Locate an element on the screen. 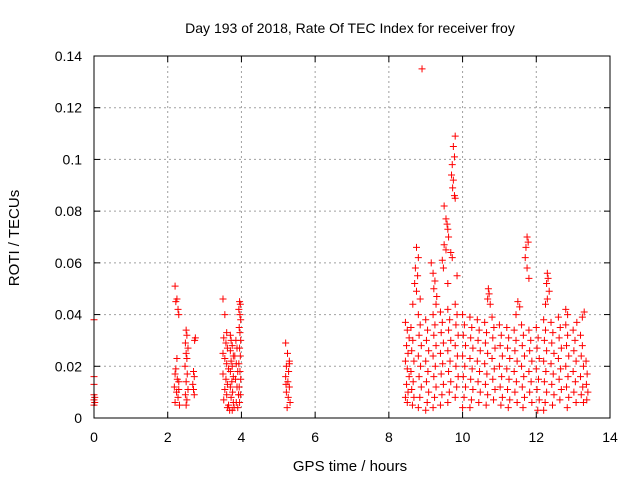 The width and height of the screenshot is (640, 480). x-axis-tick-labels: 0 2 4 6 8 10 12 14 is located at coordinates (354, 437).